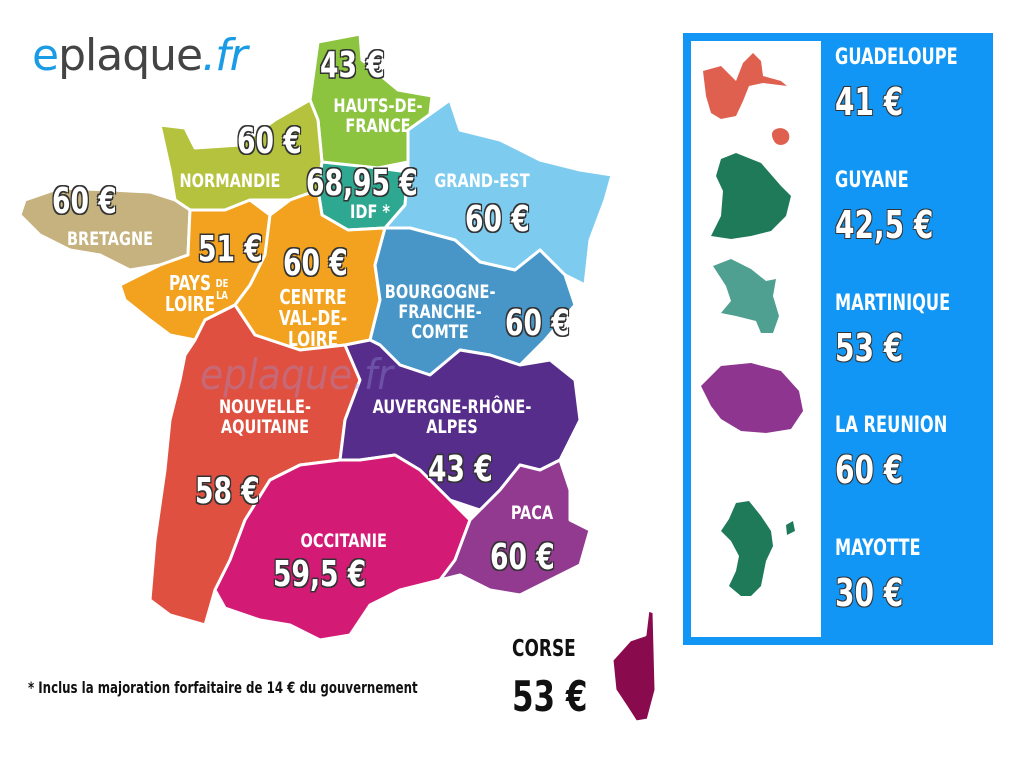  I want to click on dom-name-guadeloupe: GUADELOUPE, so click(896, 57).